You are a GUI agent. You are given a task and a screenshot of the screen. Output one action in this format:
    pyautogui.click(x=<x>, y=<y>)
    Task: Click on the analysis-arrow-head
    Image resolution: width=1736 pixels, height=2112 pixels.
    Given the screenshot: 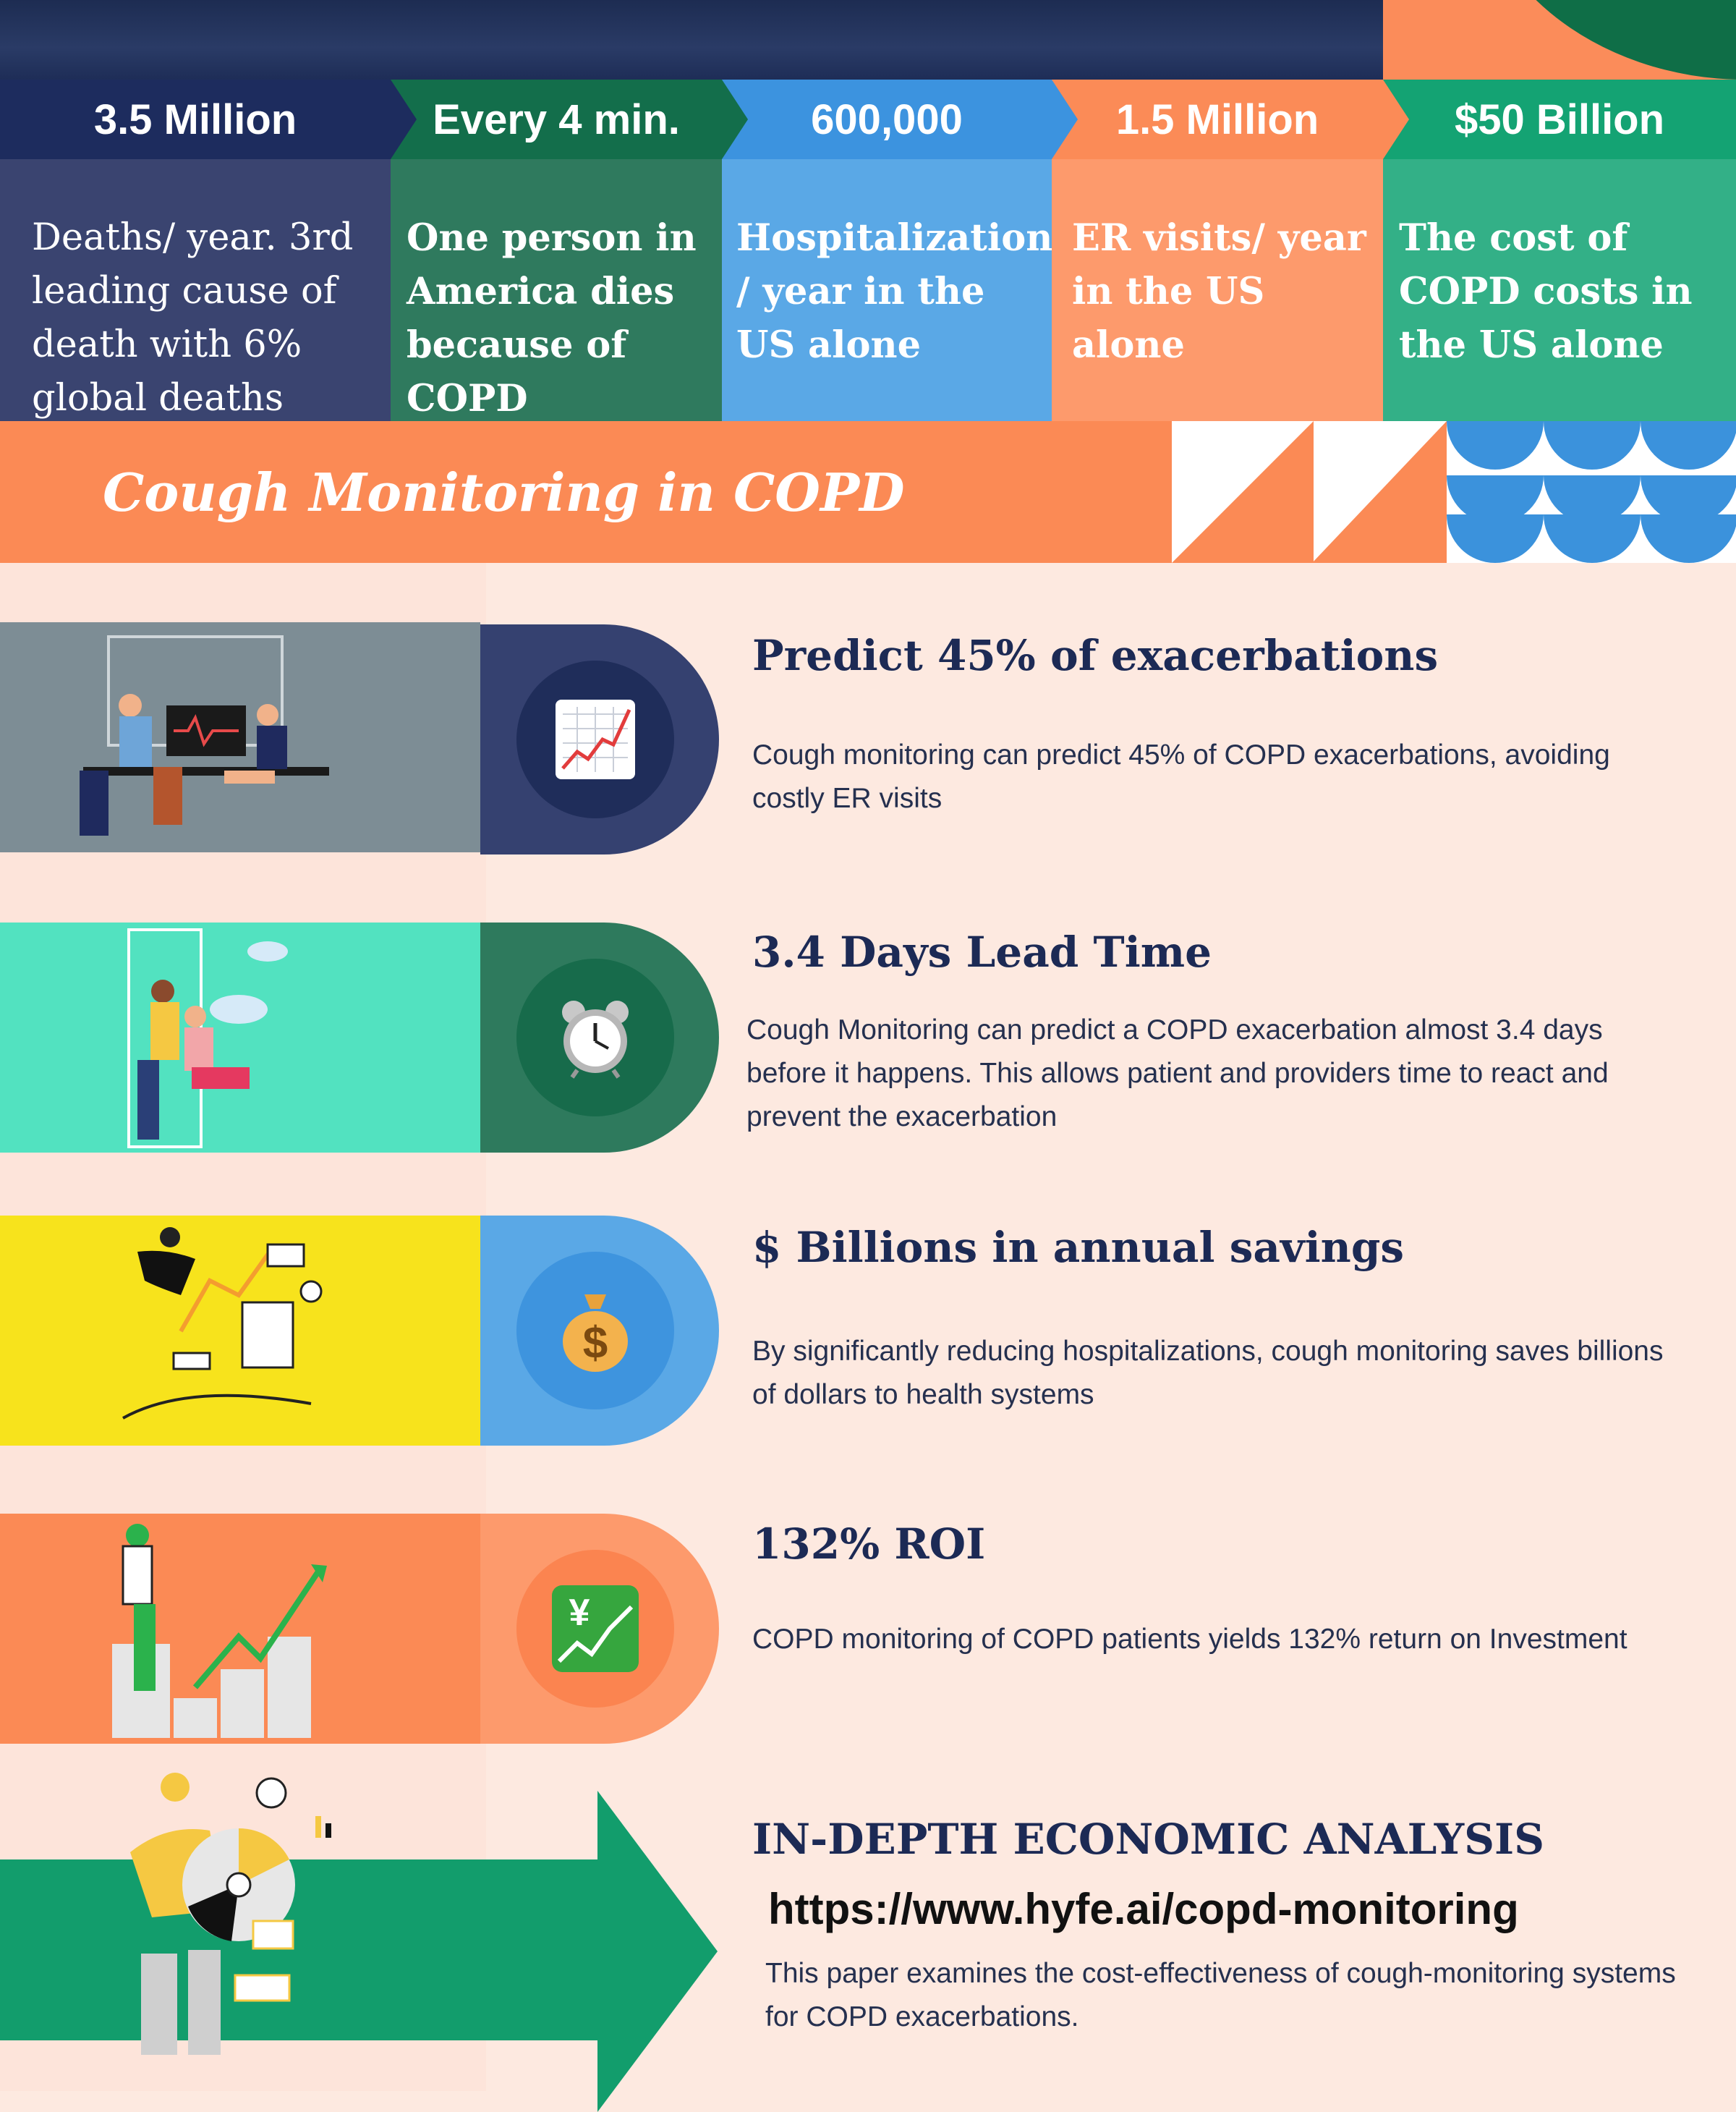 What is the action you would take?
    pyautogui.click(x=658, y=1951)
    